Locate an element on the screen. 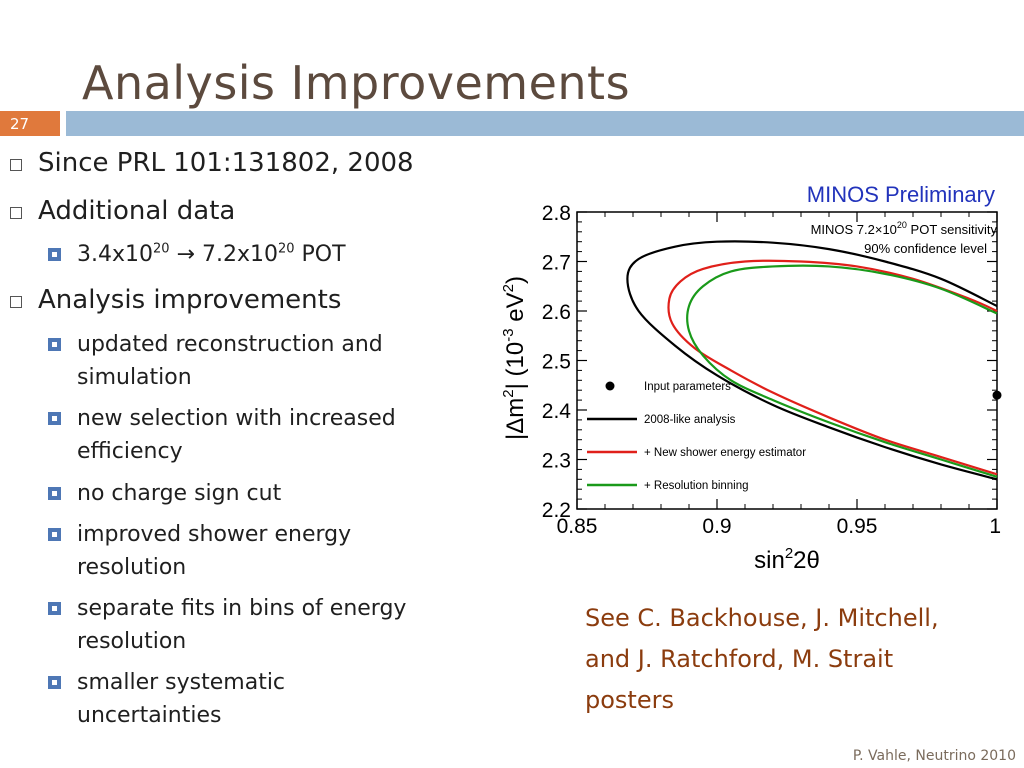 Image resolution: width=1024 pixels, height=768 pixels. y-axis-label: |Δm2| (10-3 eV2) is located at coordinates (514, 358).